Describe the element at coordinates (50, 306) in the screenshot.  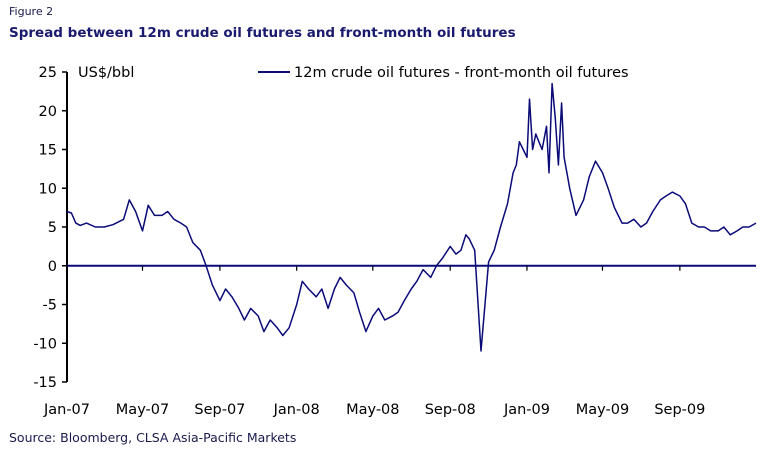
I see `y-tick-label: -5` at that location.